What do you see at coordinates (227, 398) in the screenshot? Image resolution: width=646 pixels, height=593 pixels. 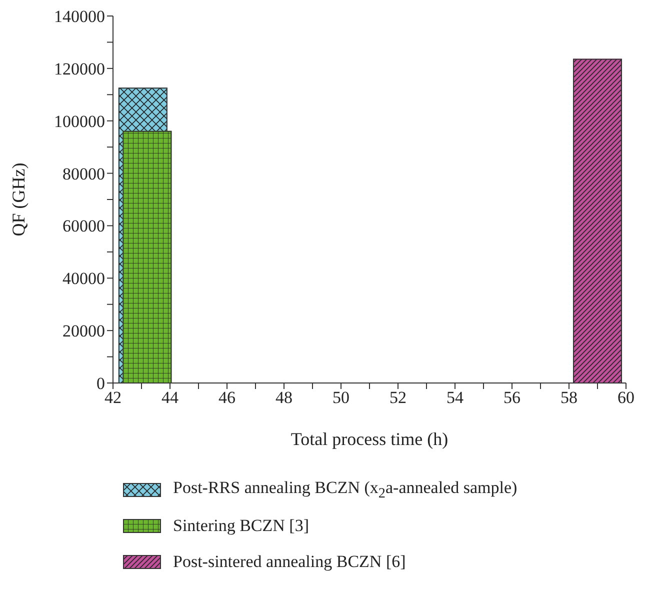 I see `x-tick-label: 46` at bounding box center [227, 398].